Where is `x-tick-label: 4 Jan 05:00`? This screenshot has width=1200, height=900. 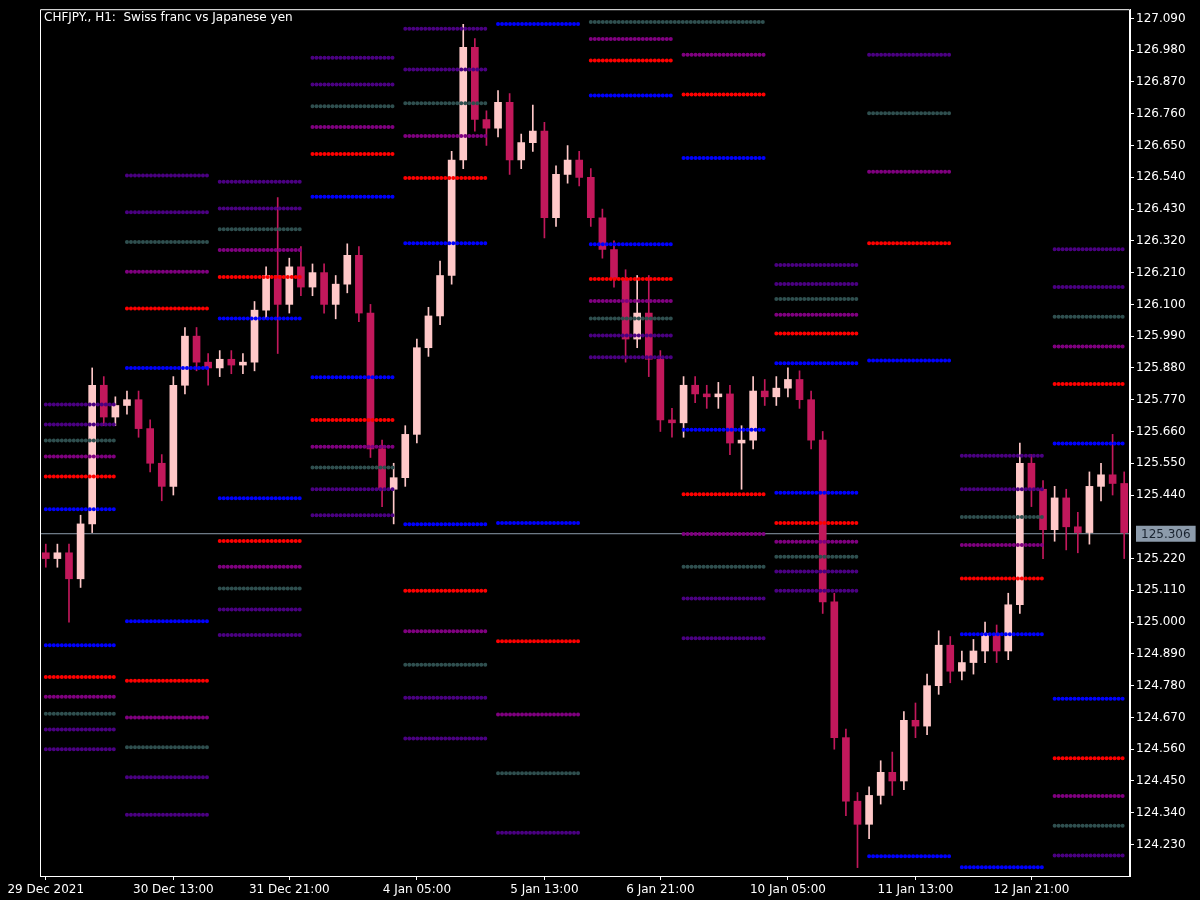
x-tick-label: 4 Jan 05:00 is located at coordinates (417, 889).